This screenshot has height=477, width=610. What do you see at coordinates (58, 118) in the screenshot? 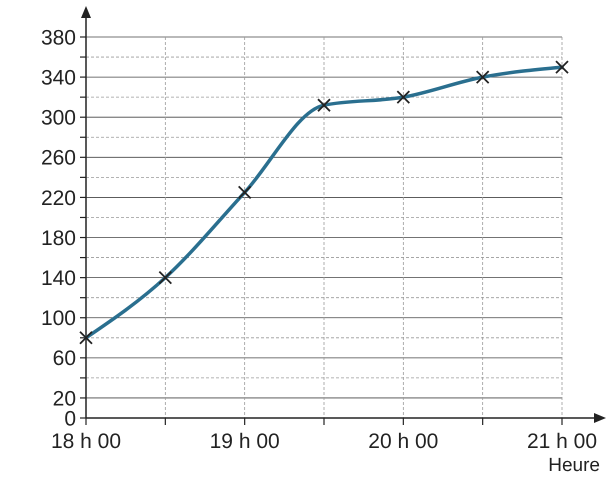
I see `y-tick-label: 300` at bounding box center [58, 118].